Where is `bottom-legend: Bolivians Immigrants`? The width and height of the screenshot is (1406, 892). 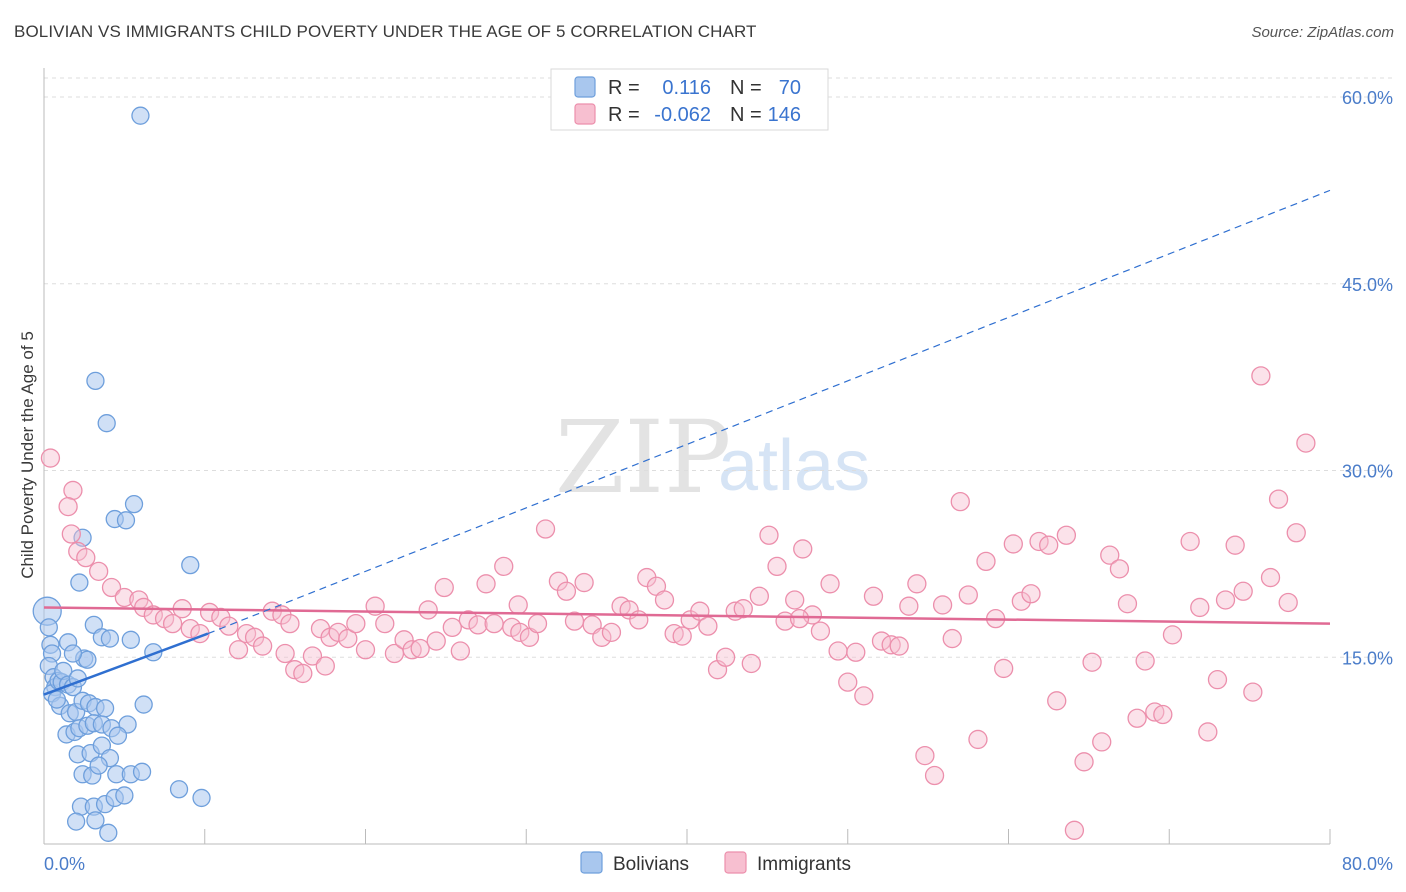 bottom-legend: Bolivians Immigrants is located at coordinates (715, 863).